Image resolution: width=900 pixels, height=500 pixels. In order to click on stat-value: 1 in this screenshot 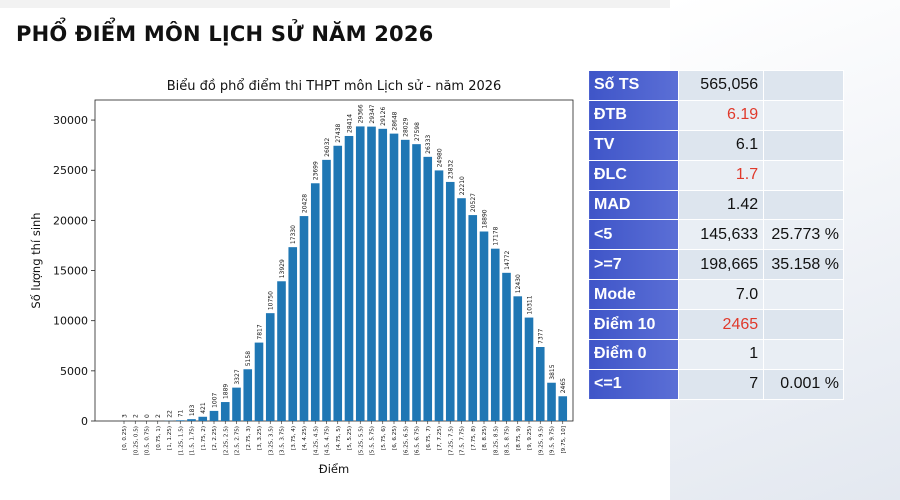, I will do `click(721, 354)`.